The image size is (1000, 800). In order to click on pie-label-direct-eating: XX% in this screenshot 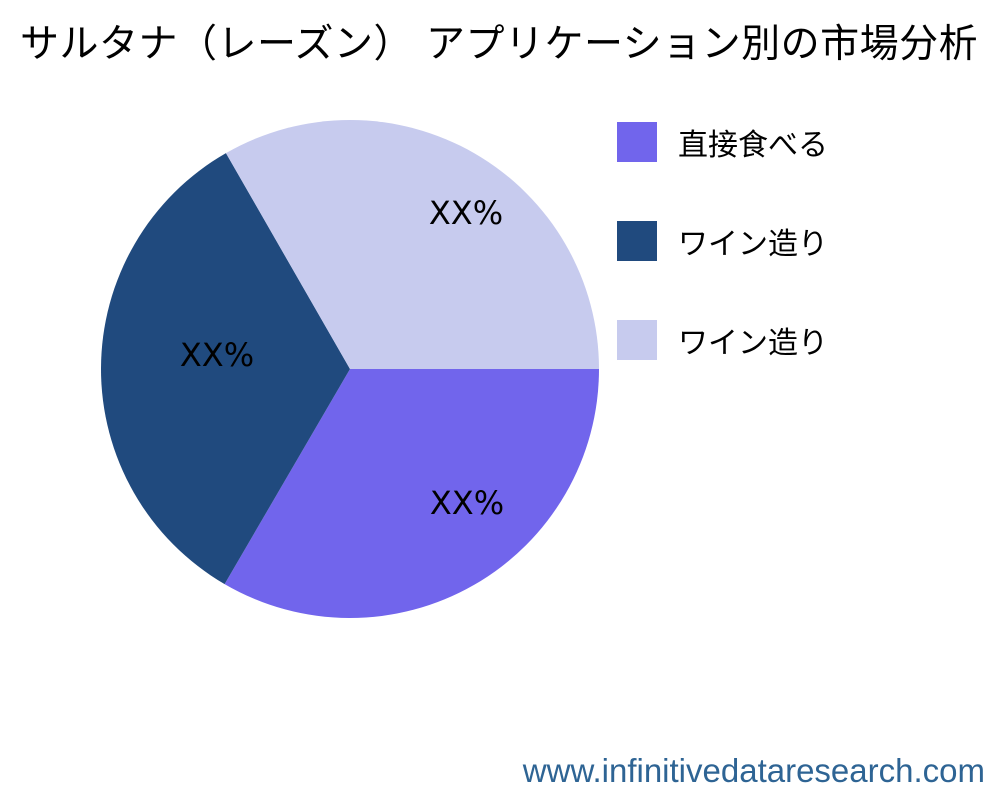, I will do `click(467, 503)`.